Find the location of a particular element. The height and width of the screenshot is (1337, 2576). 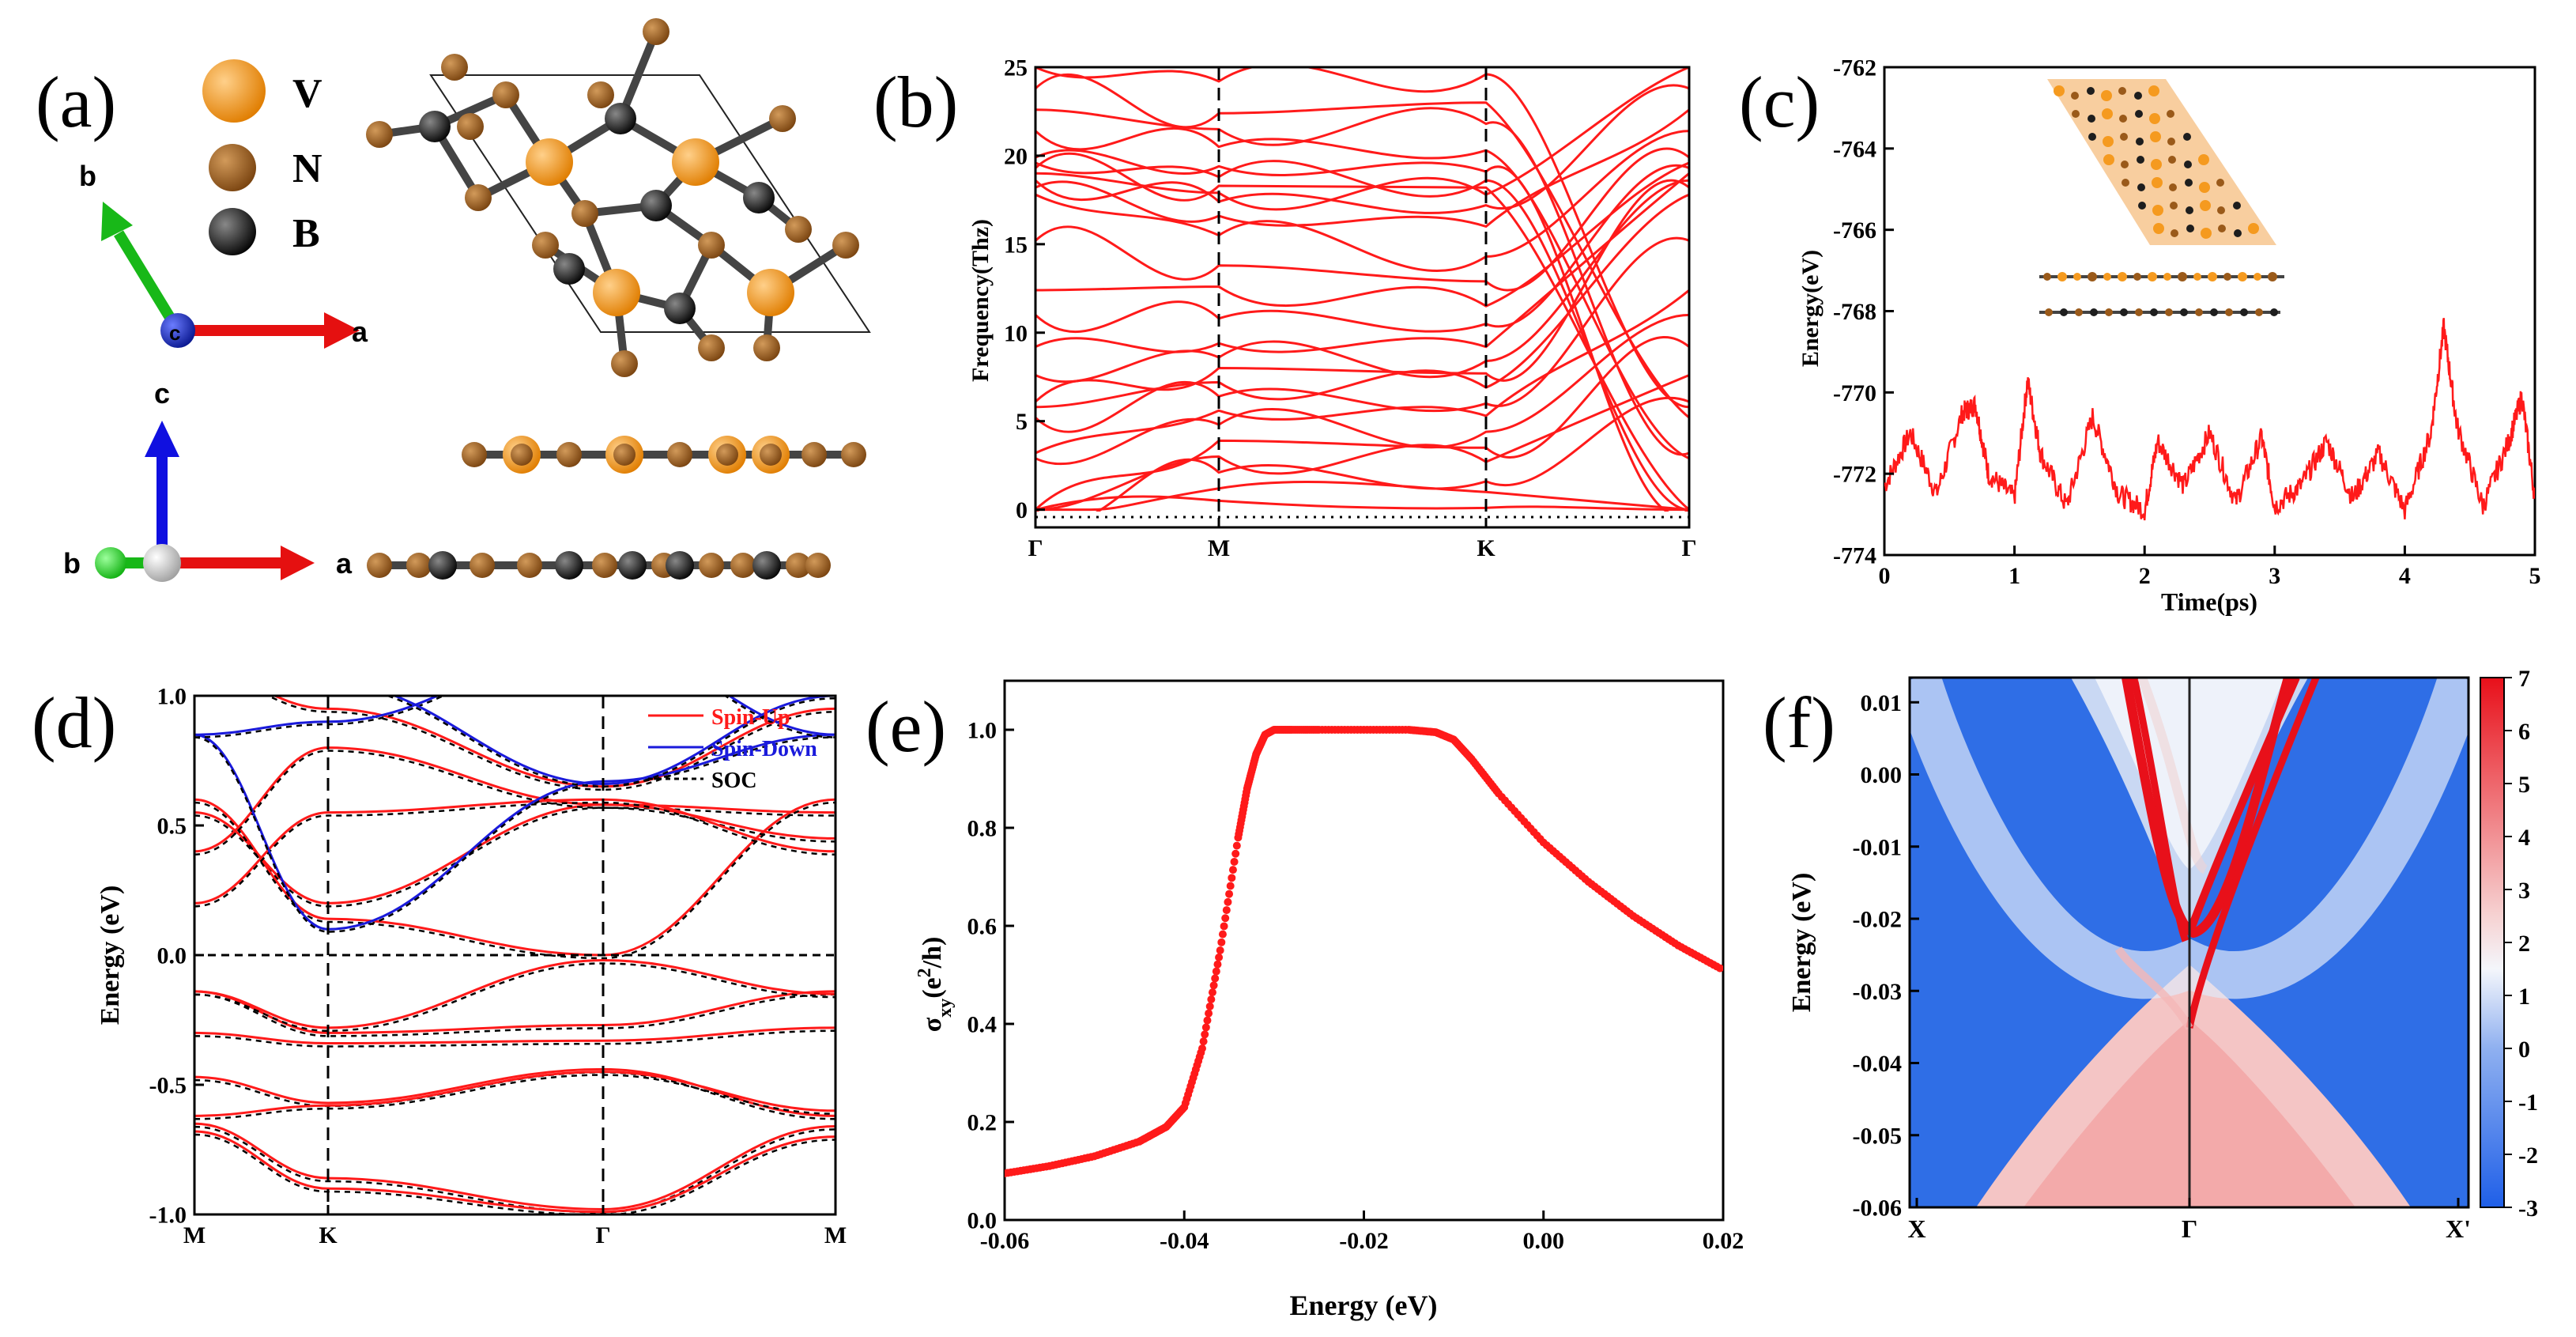

x-tick-label: 3 is located at coordinates (2274, 576).